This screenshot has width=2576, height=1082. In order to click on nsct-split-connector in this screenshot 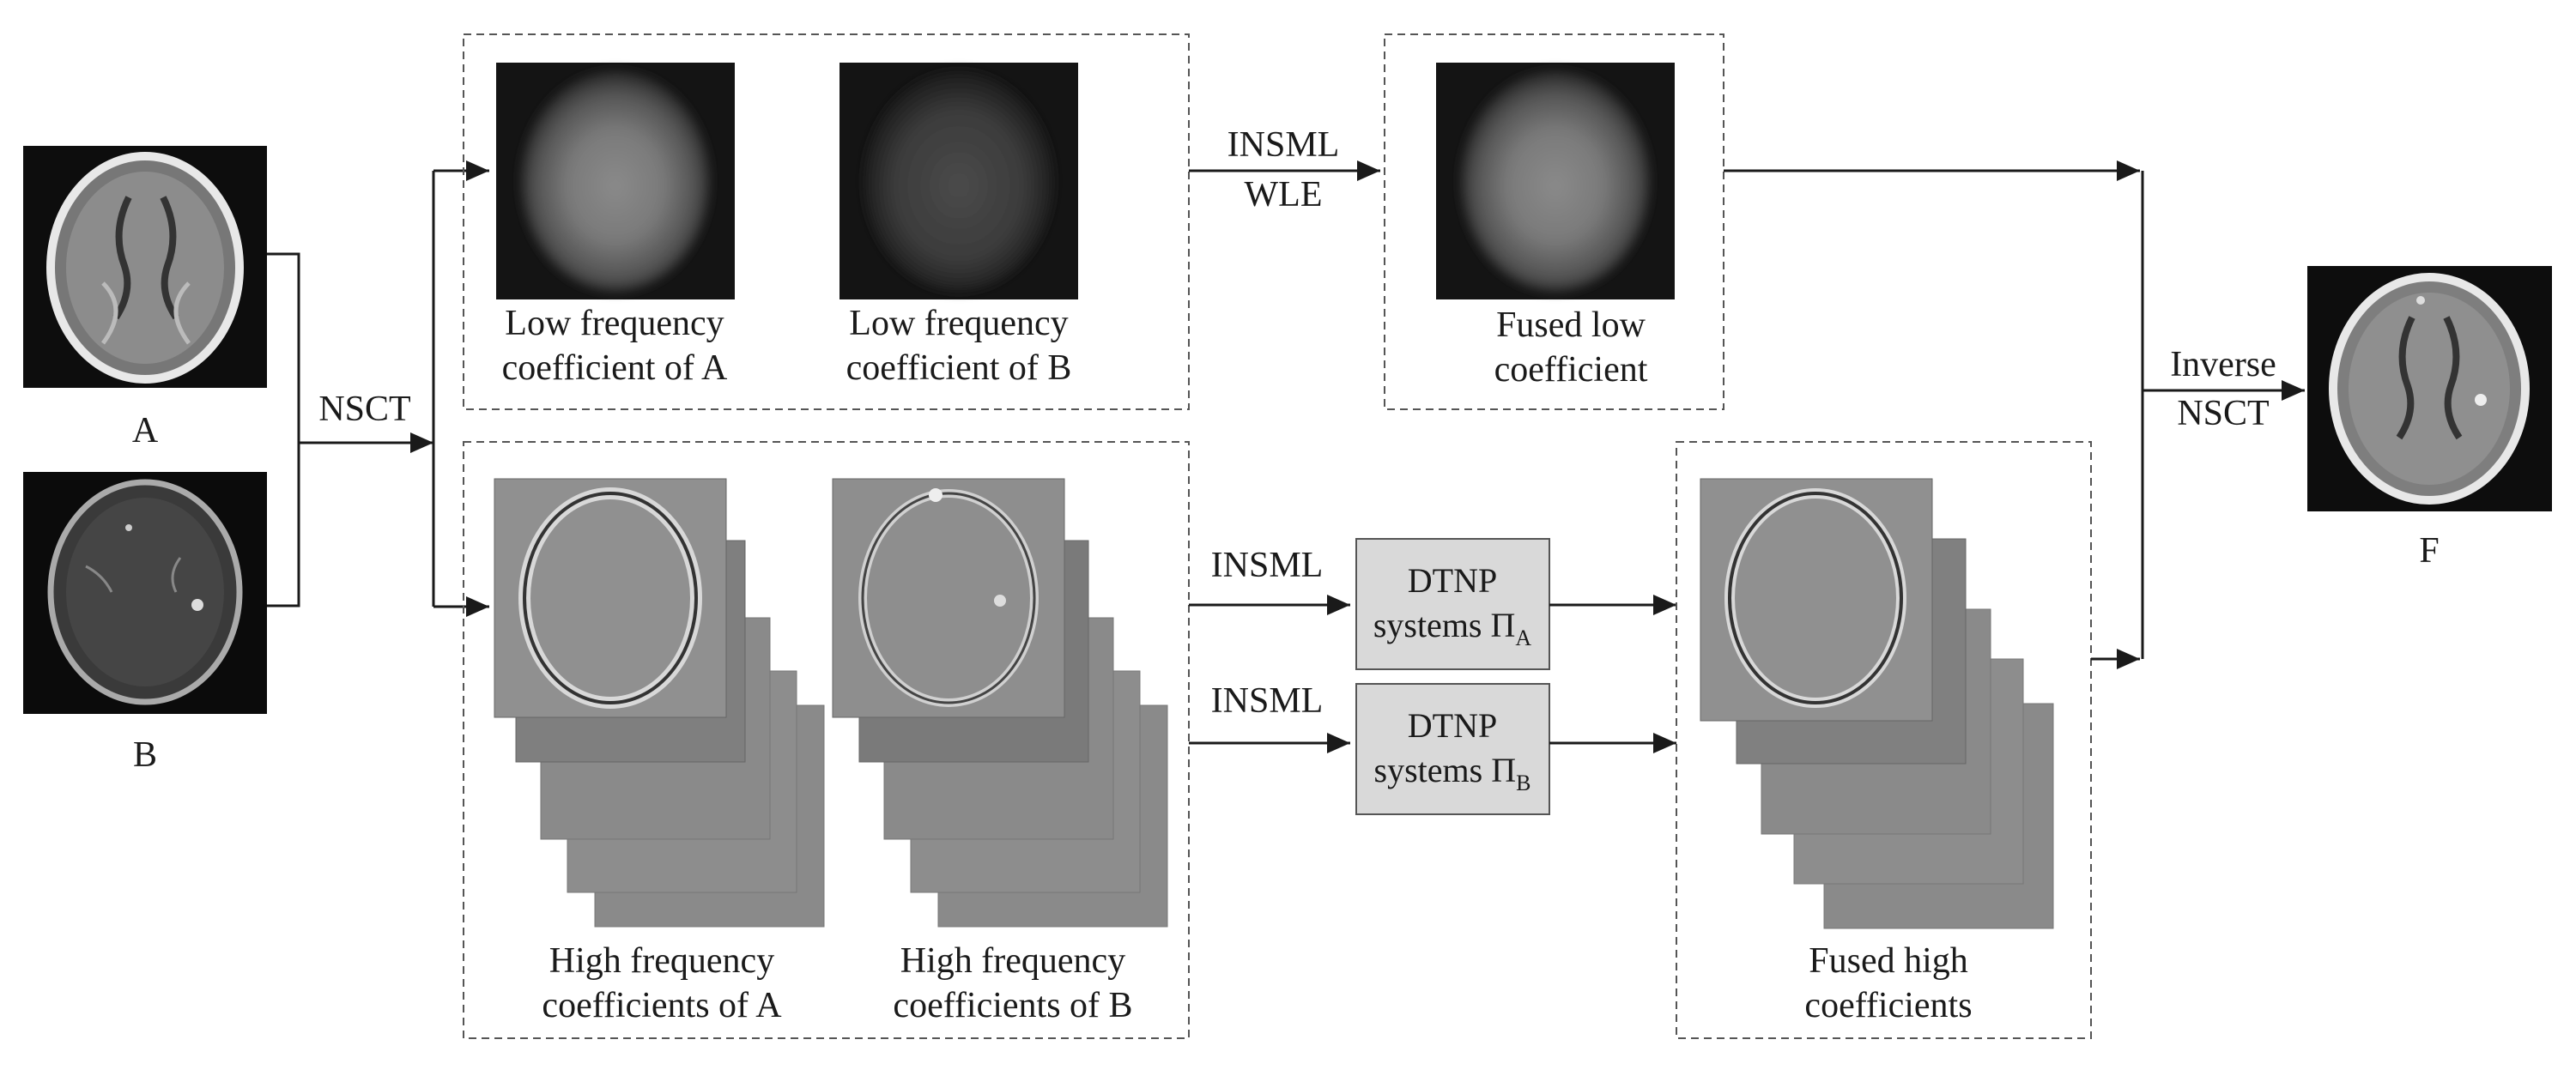, I will do `click(460, 388)`.